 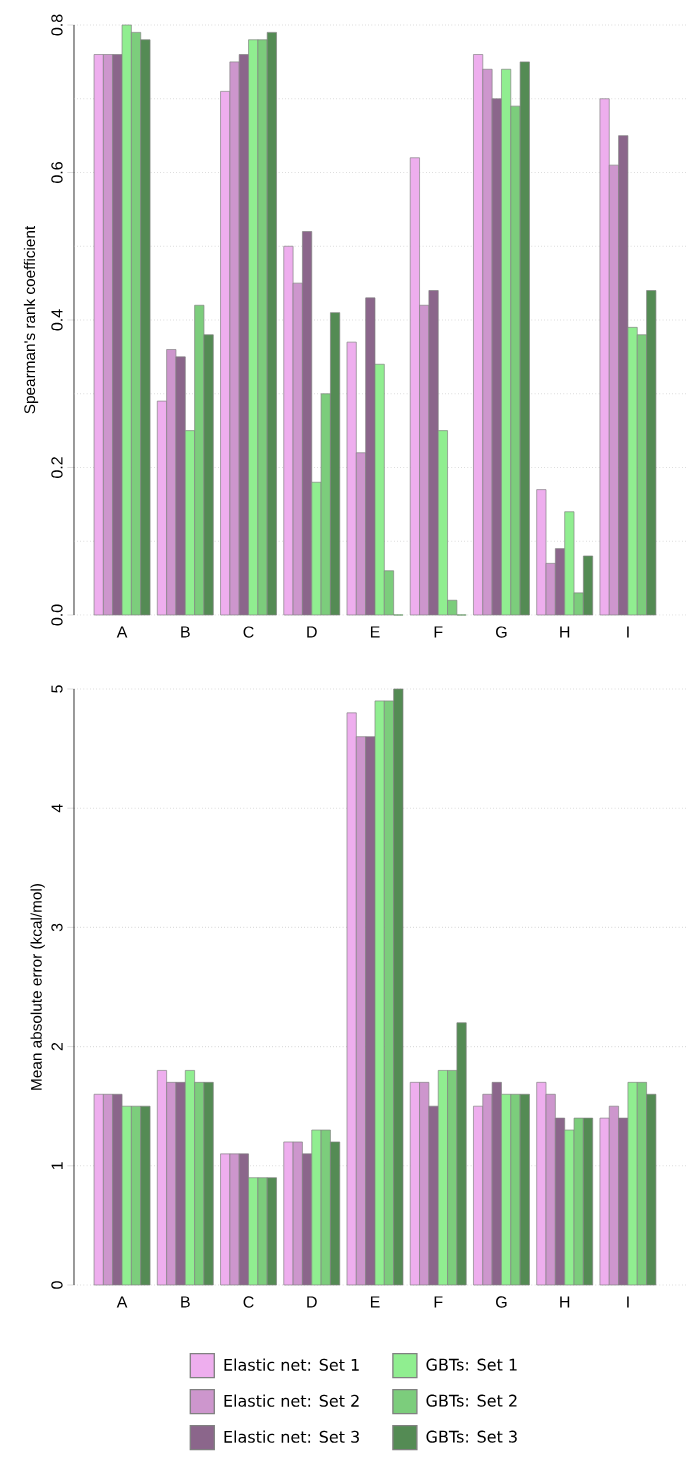 I want to click on y-tick-label: 0.0, so click(x=57, y=615).